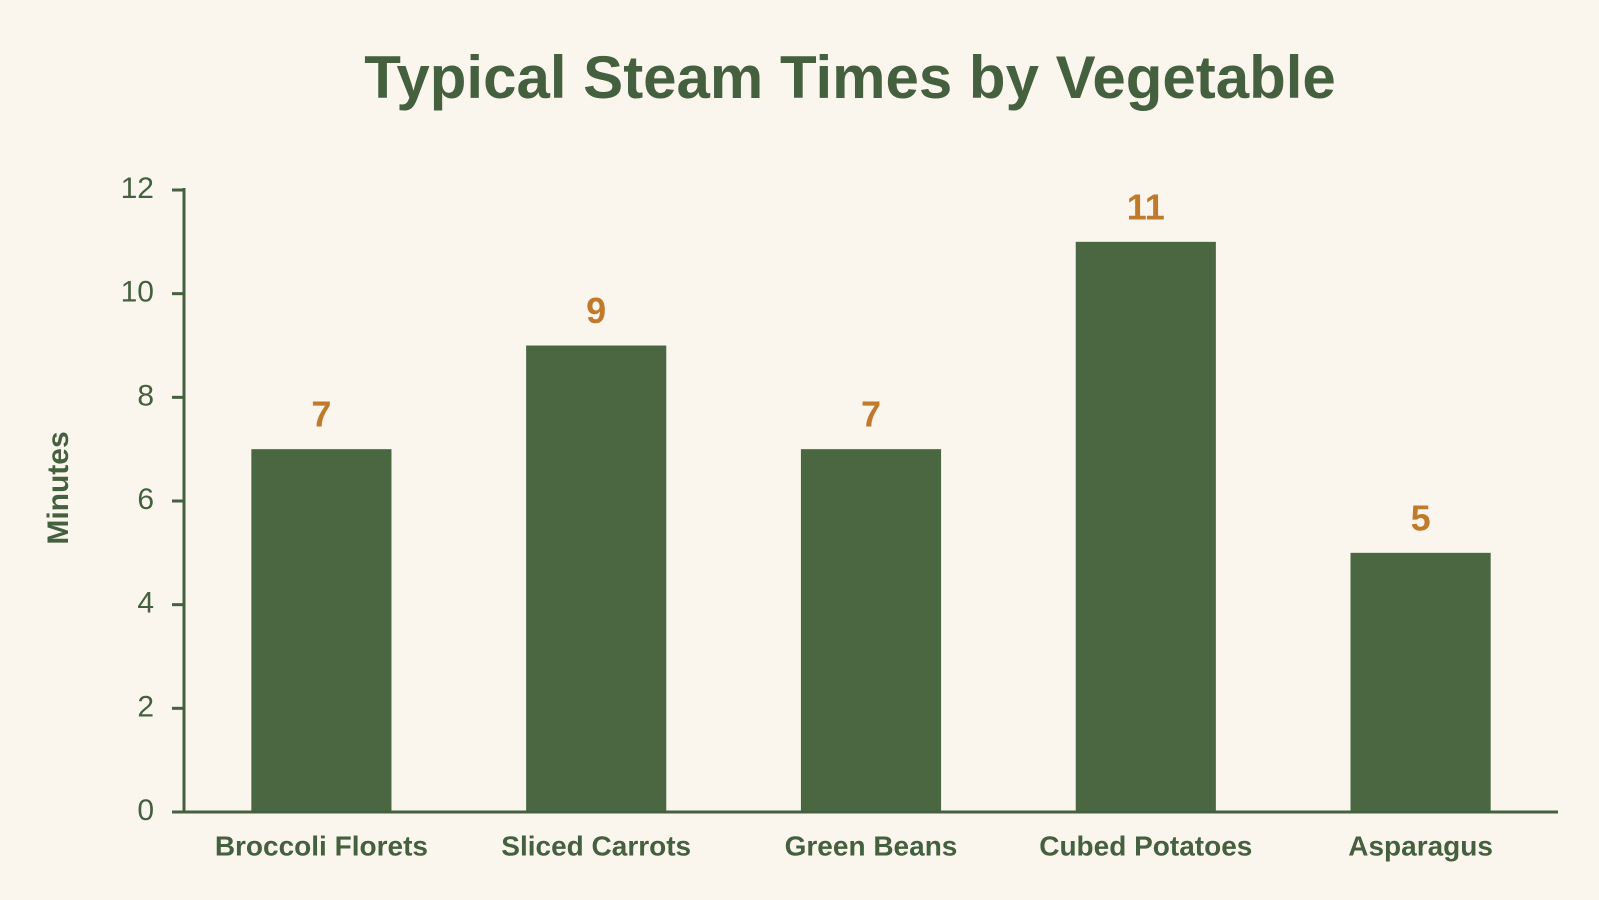  I want to click on y-tick-label: 12, so click(137, 188).